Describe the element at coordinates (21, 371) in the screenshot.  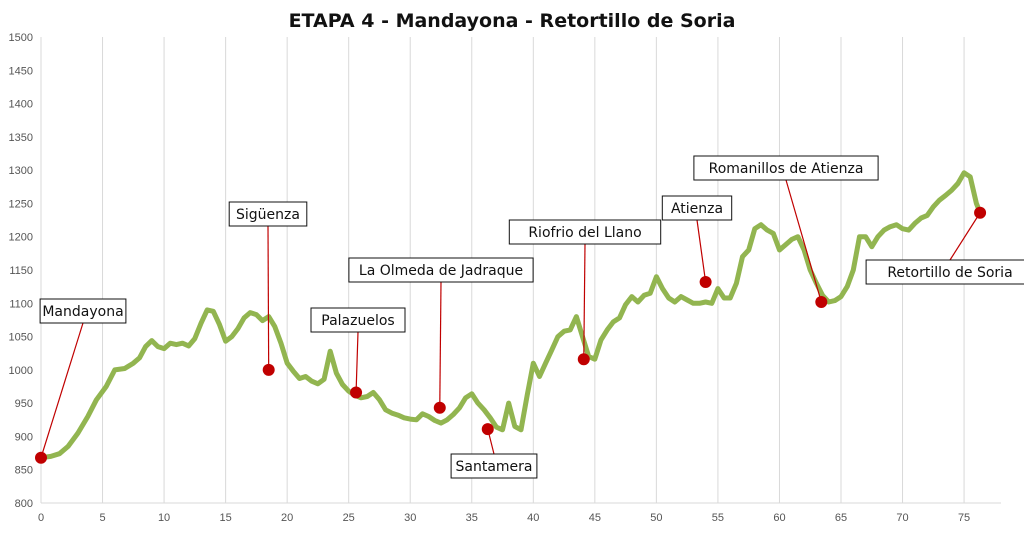
I see `y-tick-label: 1000` at that location.